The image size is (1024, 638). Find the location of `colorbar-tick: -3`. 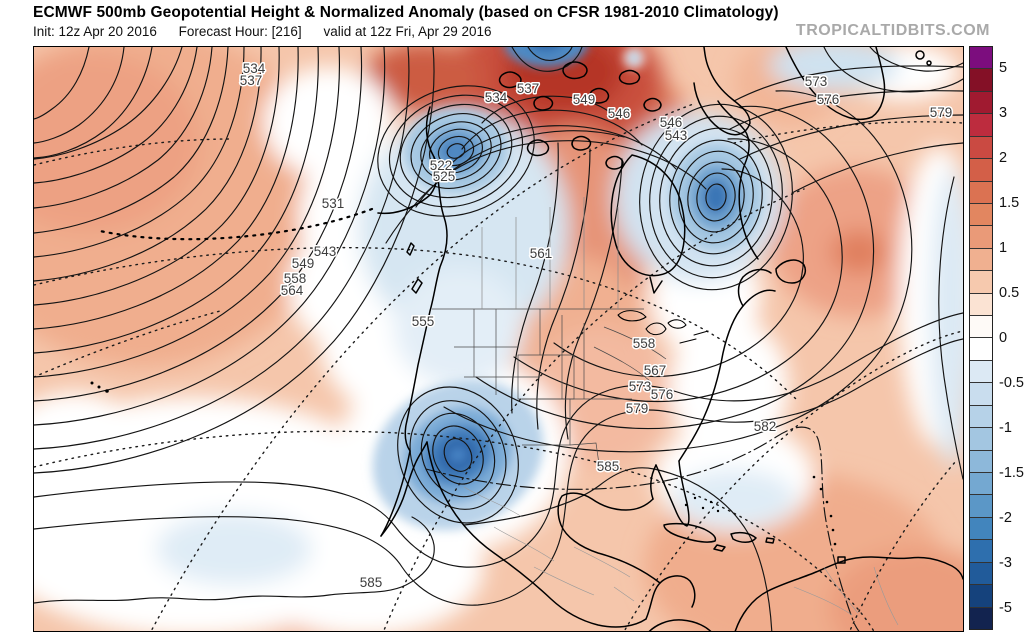

colorbar-tick: -3 is located at coordinates (1005, 562).